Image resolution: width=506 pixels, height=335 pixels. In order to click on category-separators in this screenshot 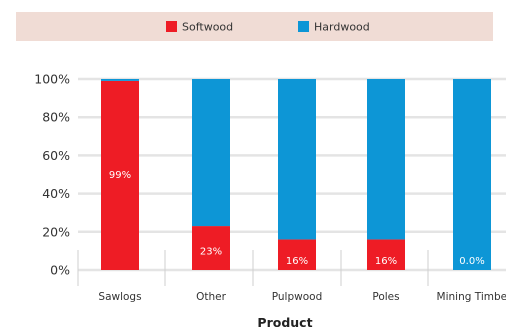, I will do `click(253, 268)`.